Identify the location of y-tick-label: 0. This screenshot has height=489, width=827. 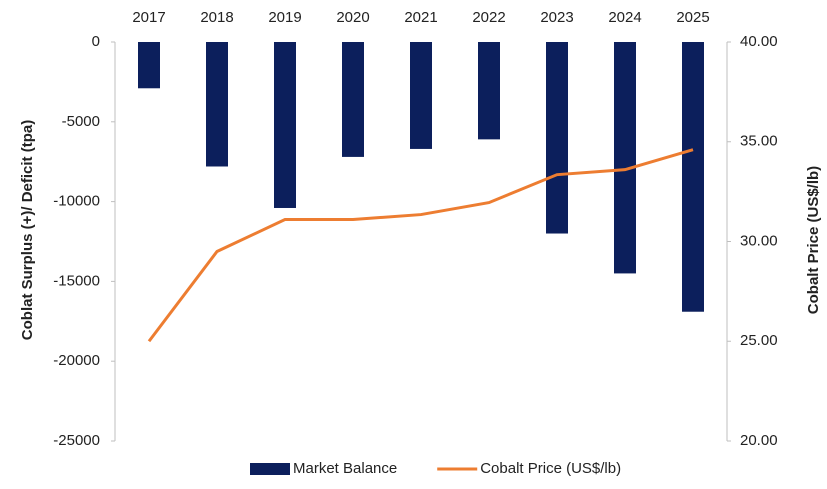
(96, 41).